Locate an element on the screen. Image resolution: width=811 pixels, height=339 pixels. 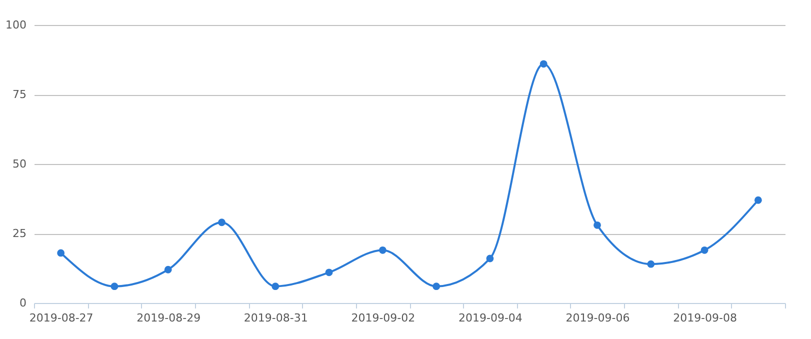
x-tick-label: 2019-08-31 is located at coordinates (276, 318).